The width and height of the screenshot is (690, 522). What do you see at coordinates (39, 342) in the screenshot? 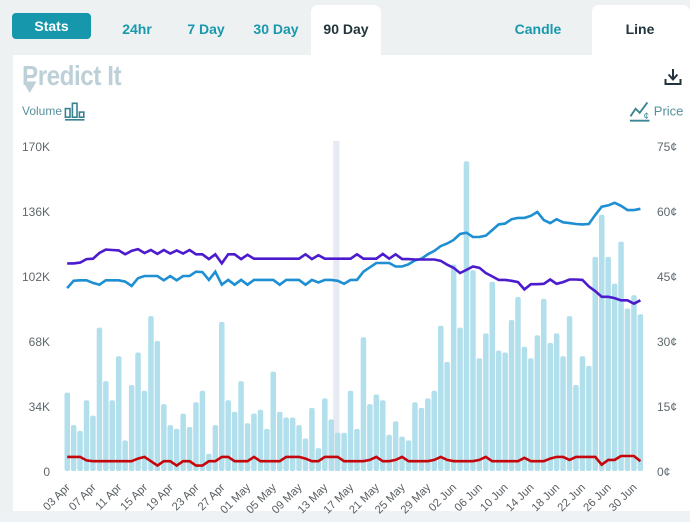
I see `svg-text: 68K` at bounding box center [39, 342].